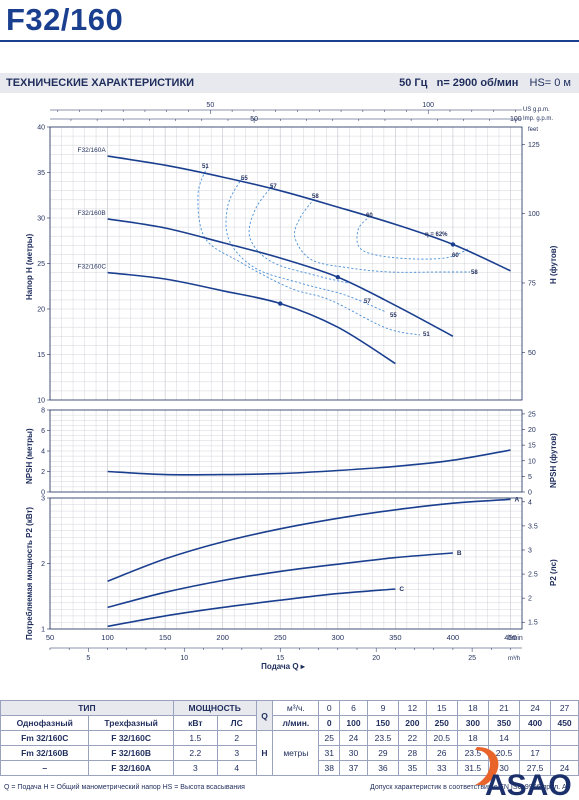  I want to click on cell-kw: 2.2, so click(195, 753).